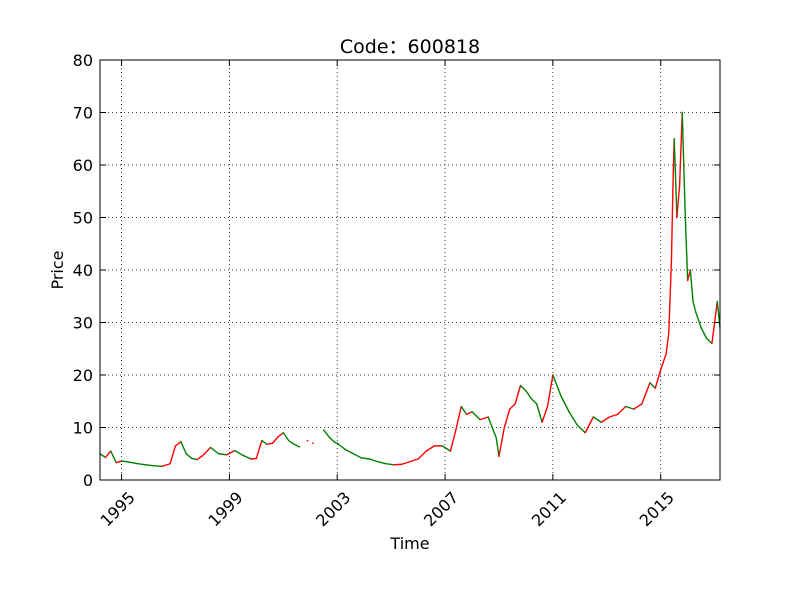  I want to click on y-tick-label: 60, so click(83, 165).